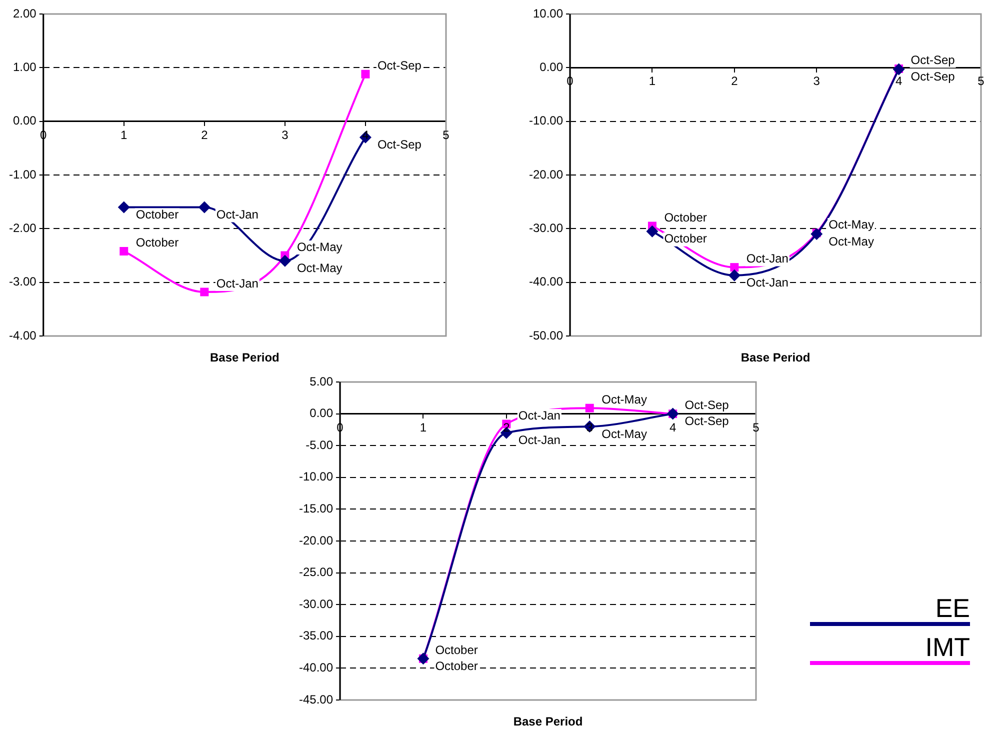 This screenshot has height=736, width=995. What do you see at coordinates (22, 335) in the screenshot?
I see `y-tick-label: -4.00` at bounding box center [22, 335].